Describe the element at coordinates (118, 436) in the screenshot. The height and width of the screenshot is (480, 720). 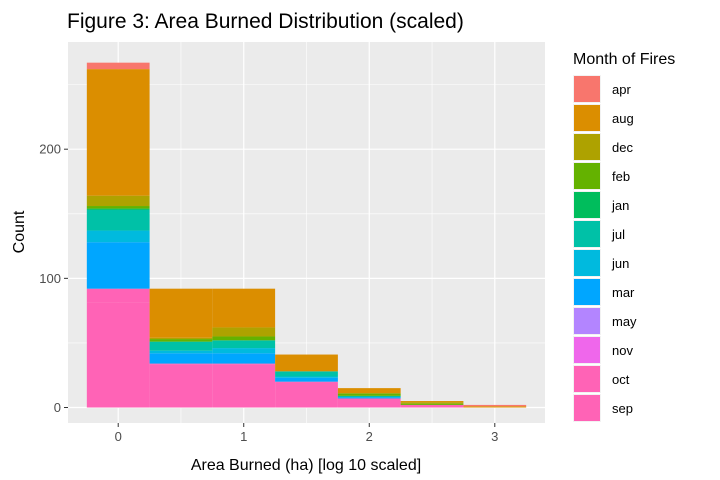
I see `x-tick-label: 0` at that location.